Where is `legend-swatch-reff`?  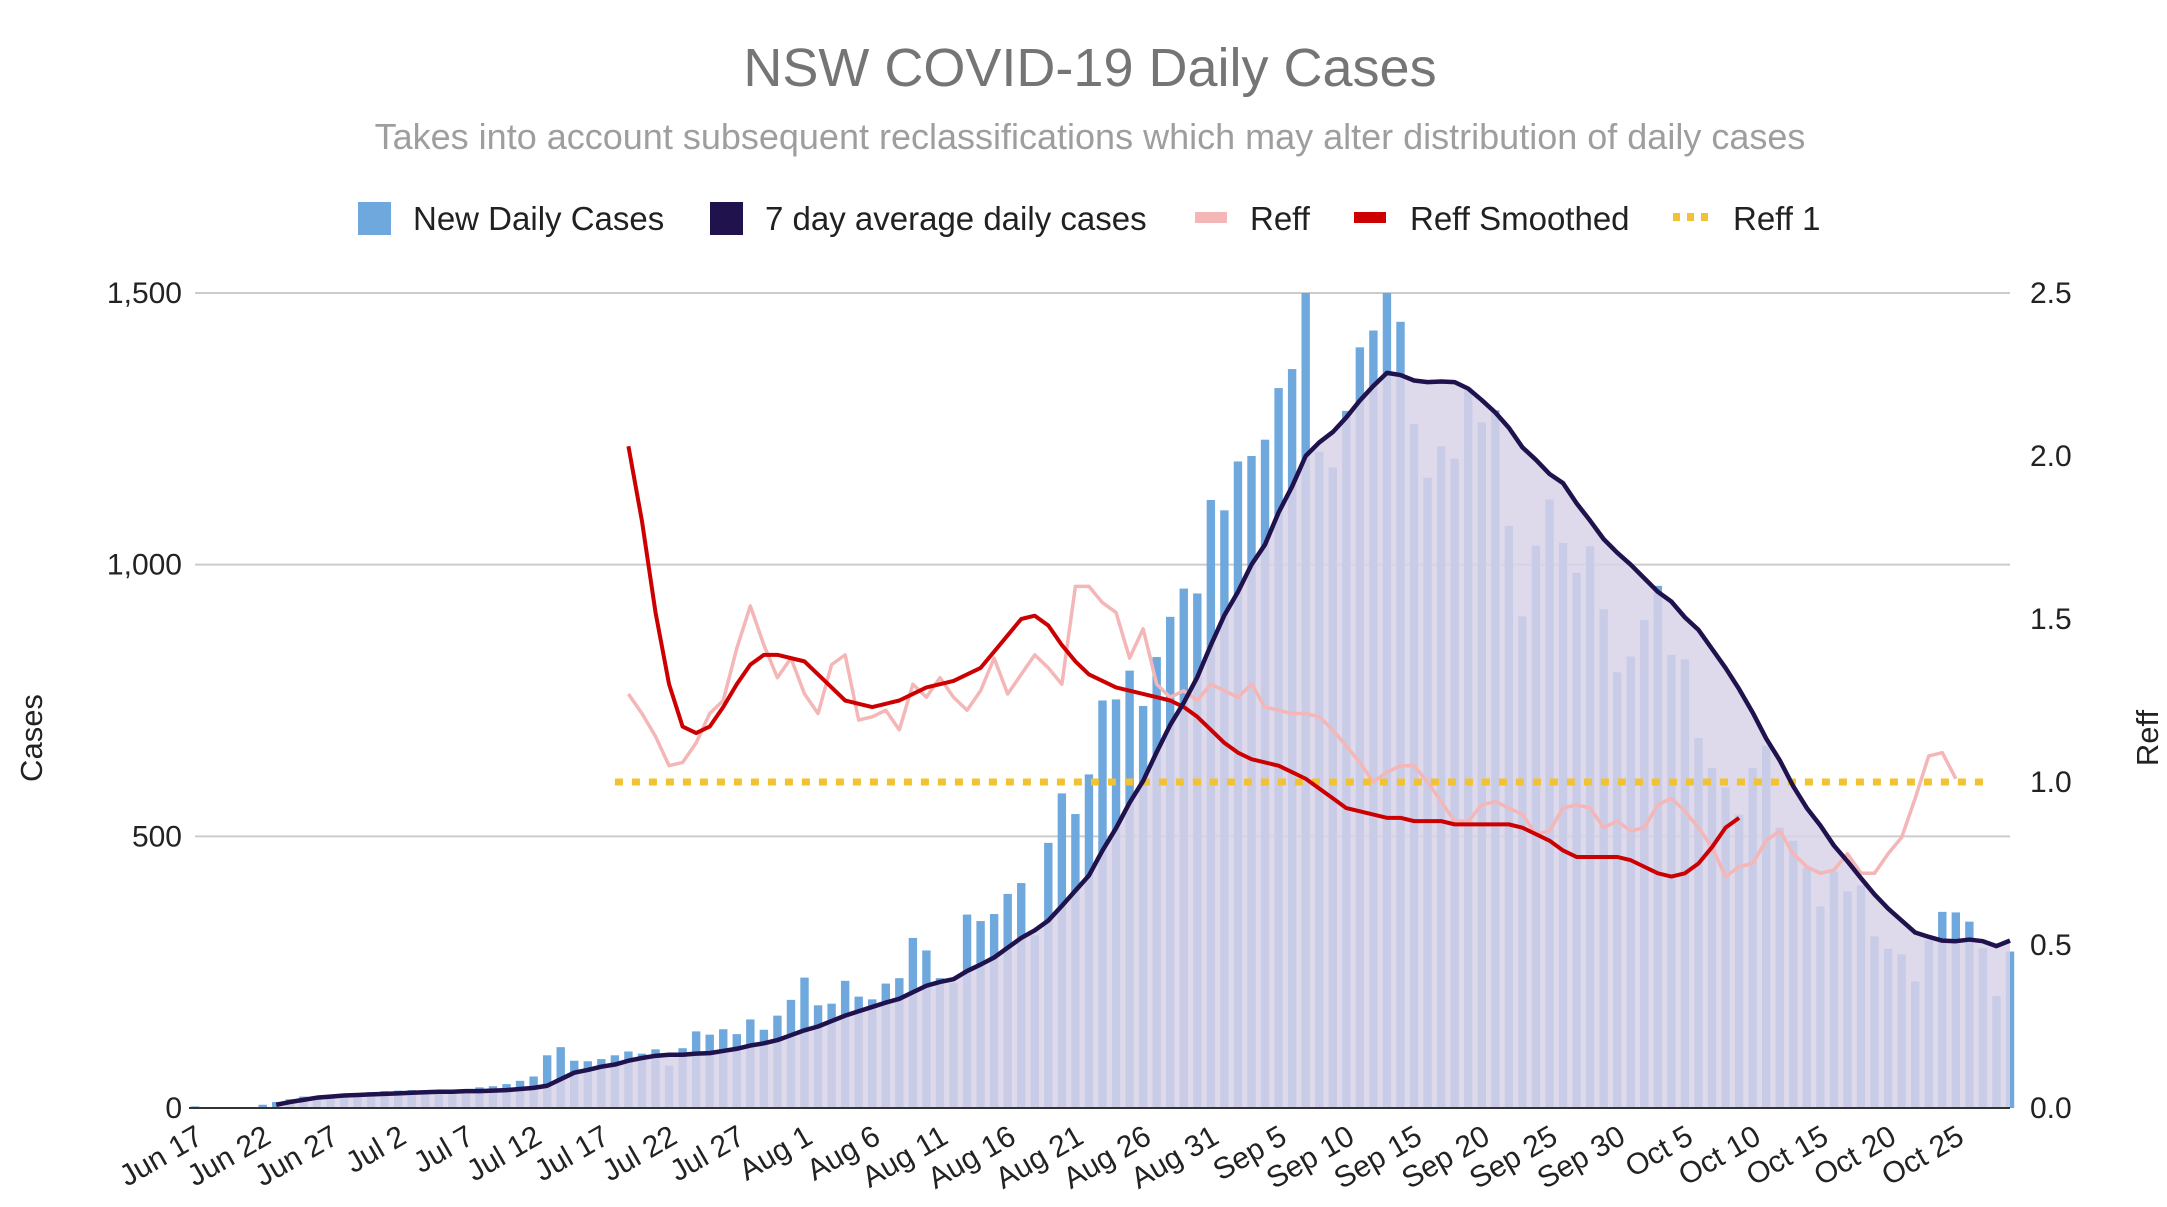 legend-swatch-reff is located at coordinates (1211, 217).